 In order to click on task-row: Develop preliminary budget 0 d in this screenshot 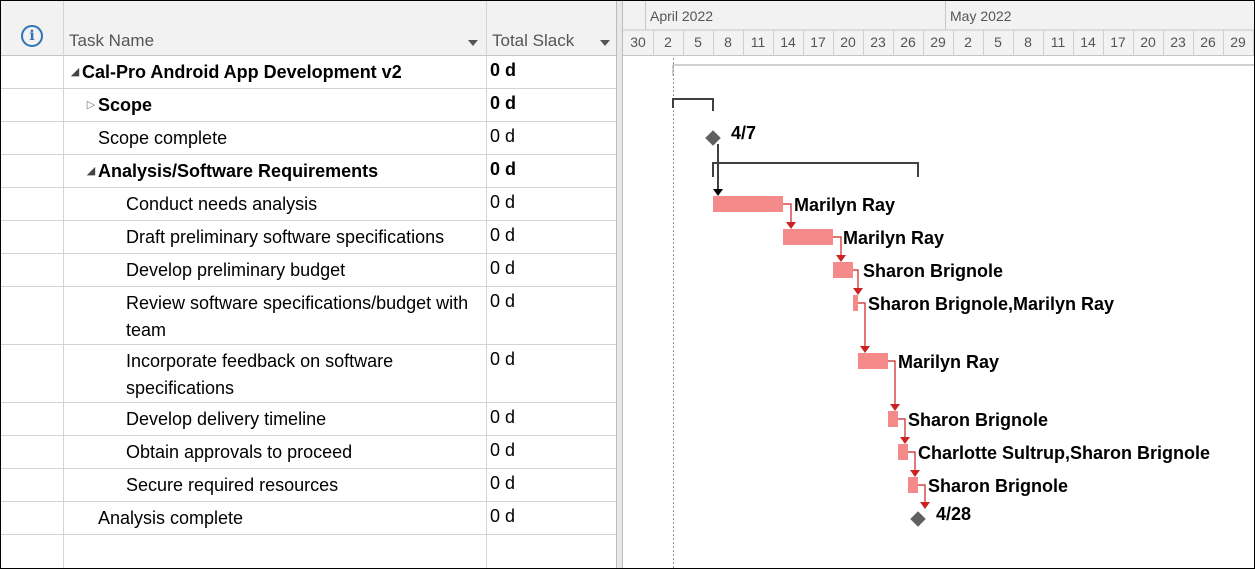, I will do `click(308, 270)`.